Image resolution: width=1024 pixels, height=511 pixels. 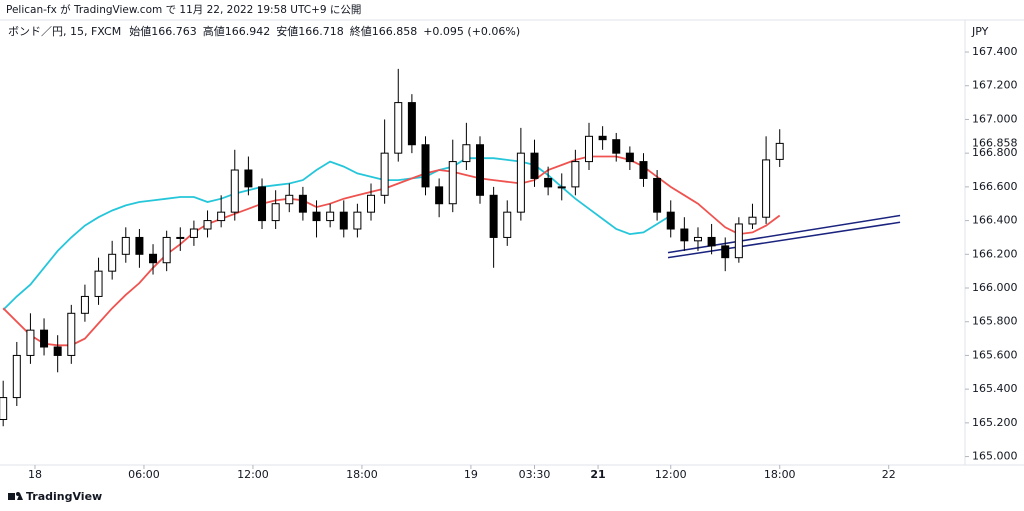 I want to click on y-tick-label: 167.000, so click(x=995, y=118).